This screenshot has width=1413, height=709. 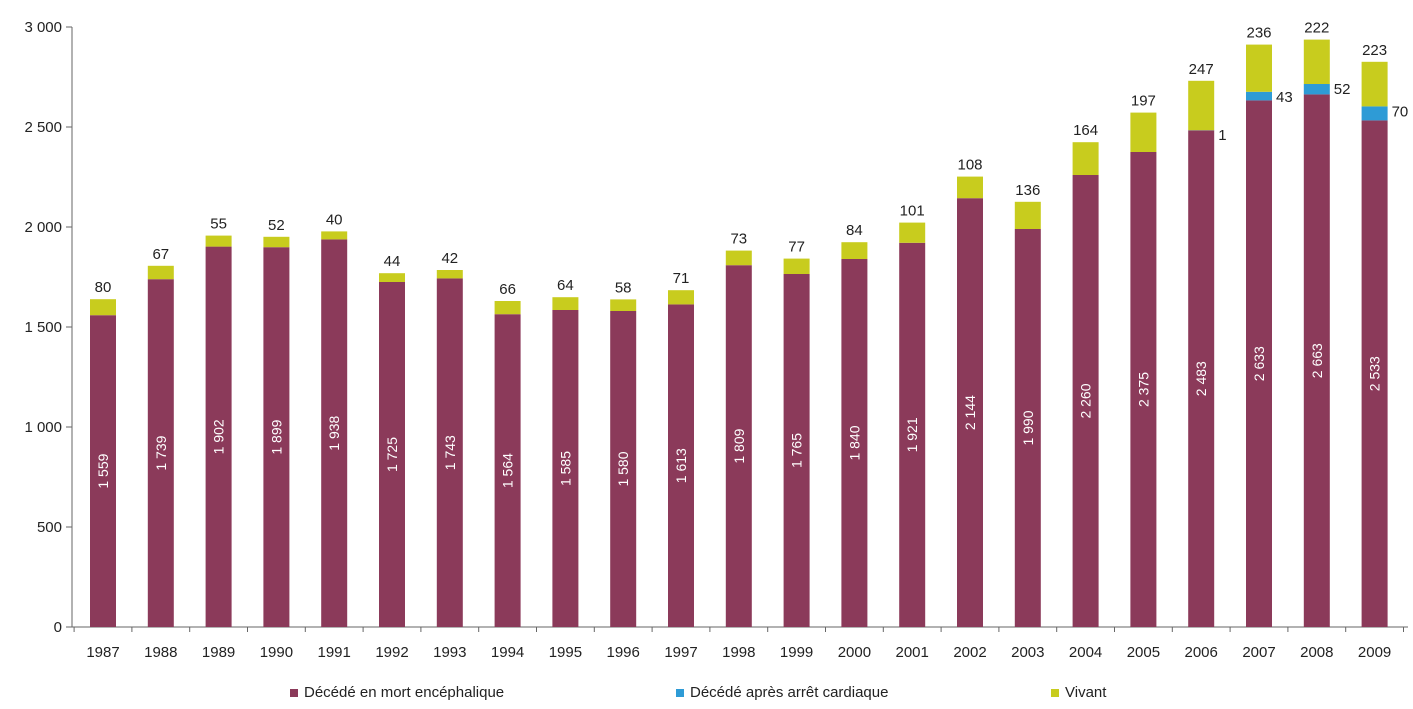 I want to click on x-tick-label: 2001, so click(x=912, y=652).